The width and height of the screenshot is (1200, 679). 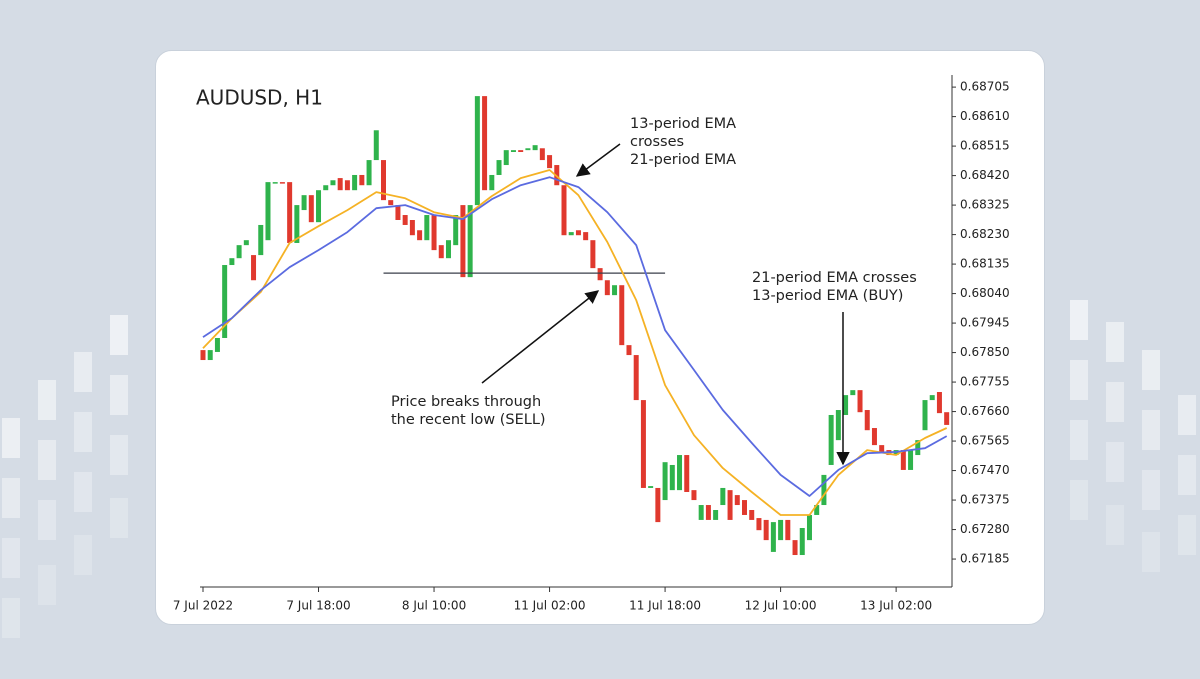 What do you see at coordinates (985, 234) in the screenshot?
I see `y-tick-label: 0.68230` at bounding box center [985, 234].